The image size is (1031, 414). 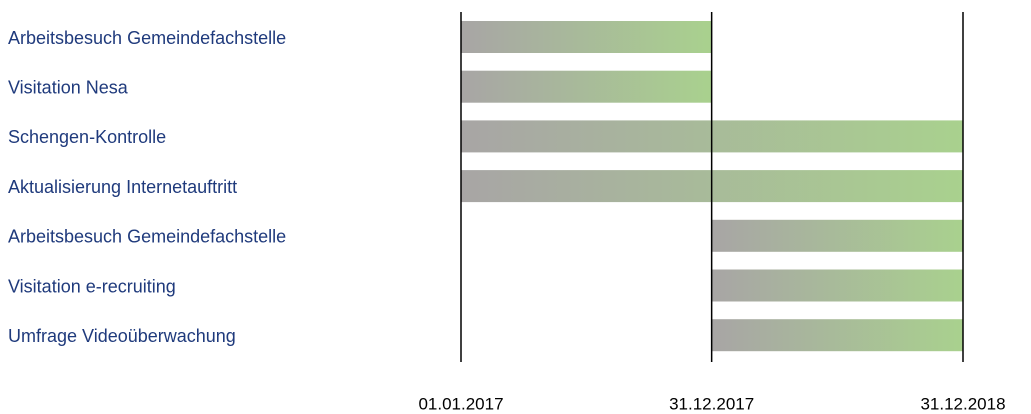 What do you see at coordinates (962, 403) in the screenshot?
I see `x-tick-label: 31.12.2018` at bounding box center [962, 403].